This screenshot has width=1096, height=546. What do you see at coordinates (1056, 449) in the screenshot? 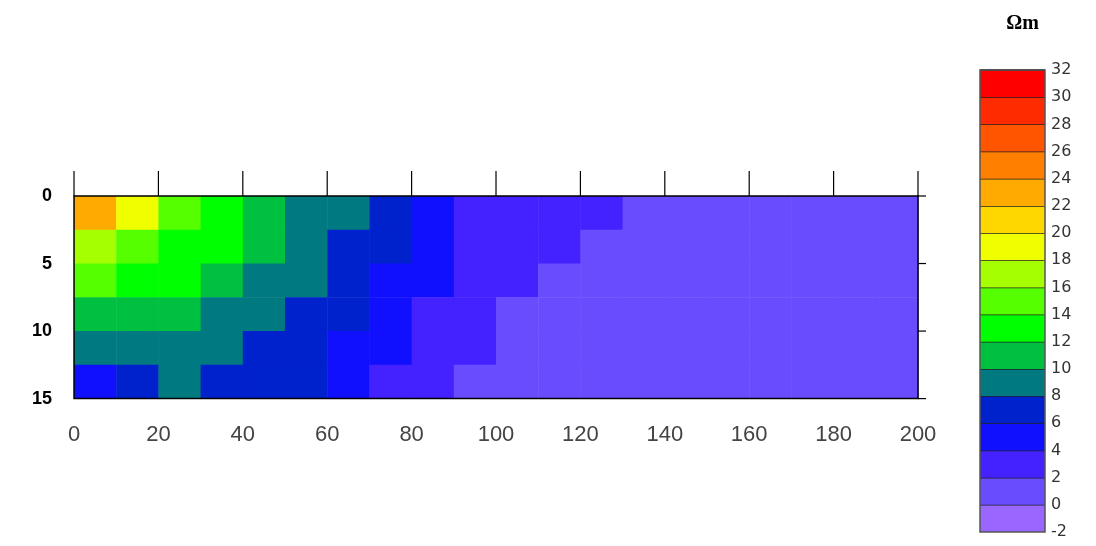
I see `color-bar-label: 4` at bounding box center [1056, 449].